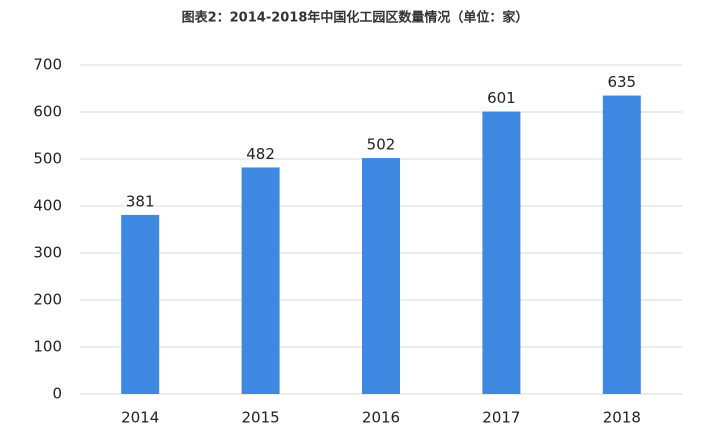 This screenshot has width=710, height=443. What do you see at coordinates (57, 394) in the screenshot?
I see `y-tick-label: 0` at bounding box center [57, 394].